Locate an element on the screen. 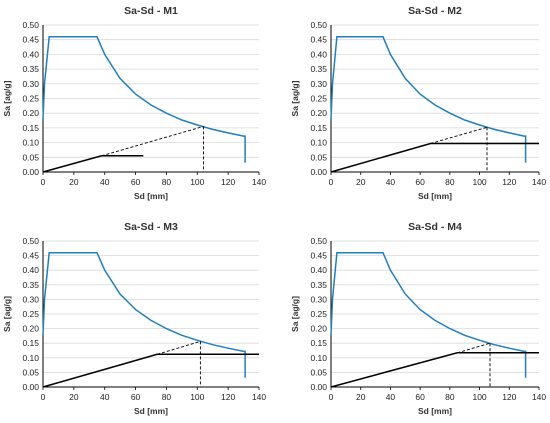 This screenshot has width=550, height=423. chart-title: Sa-Sd - M2 is located at coordinates (435, 11).